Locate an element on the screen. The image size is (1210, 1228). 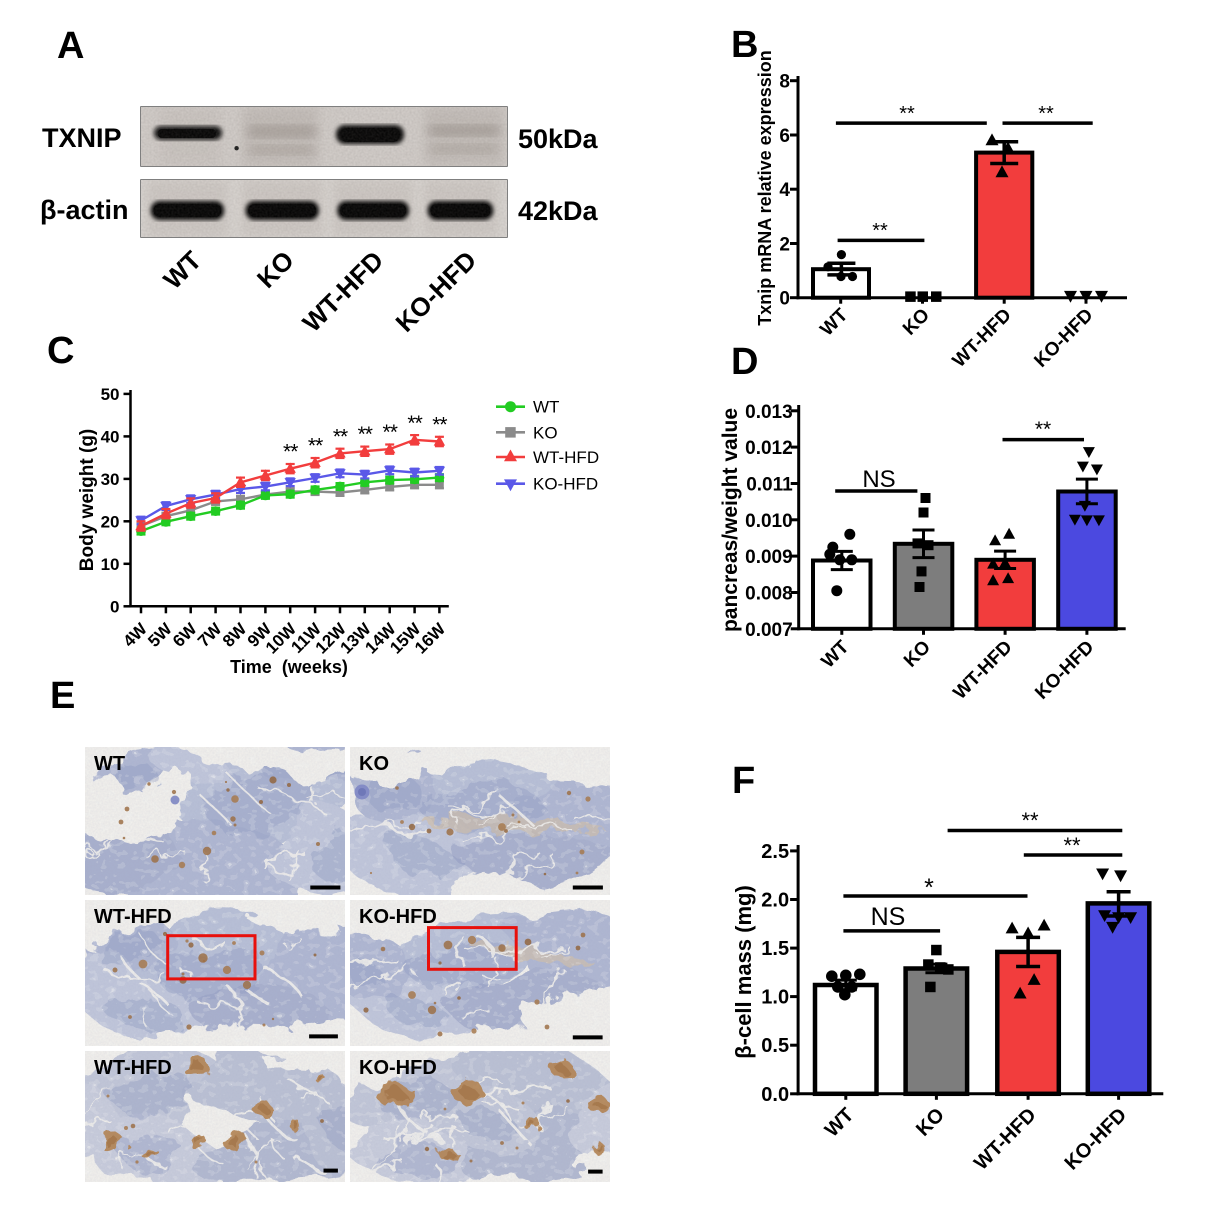
svg-text: Txnip mRNA relative expression is located at coordinates (765, 187).